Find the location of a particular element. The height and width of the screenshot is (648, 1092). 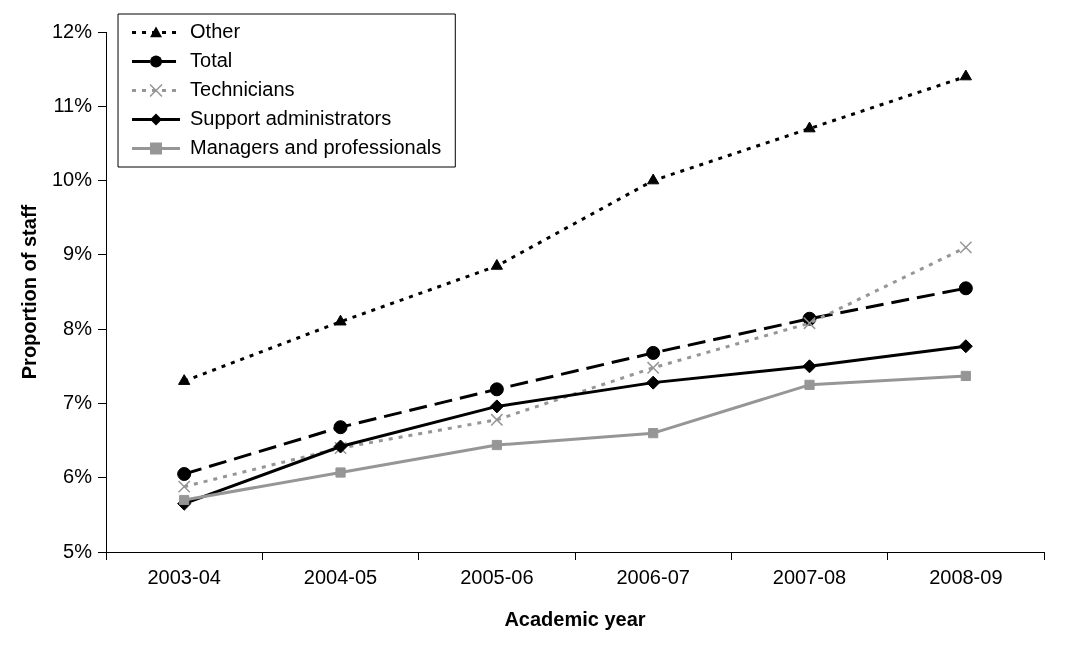

x-axis-title: Academic year is located at coordinates (575, 618).